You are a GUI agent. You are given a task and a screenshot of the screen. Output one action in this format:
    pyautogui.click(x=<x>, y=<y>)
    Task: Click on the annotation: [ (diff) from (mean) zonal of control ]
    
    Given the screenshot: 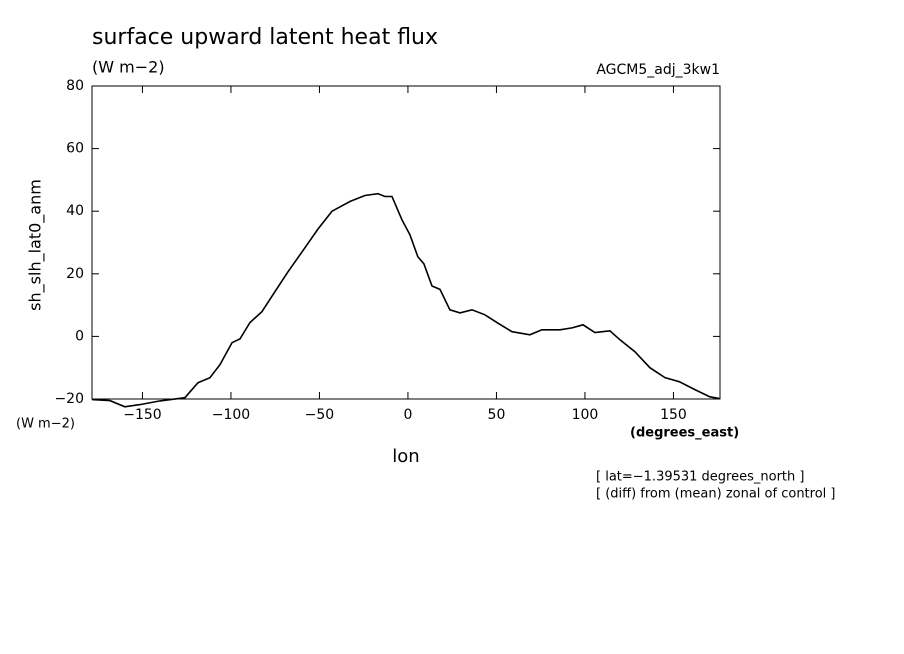 What is the action you would take?
    pyautogui.click(x=715, y=494)
    